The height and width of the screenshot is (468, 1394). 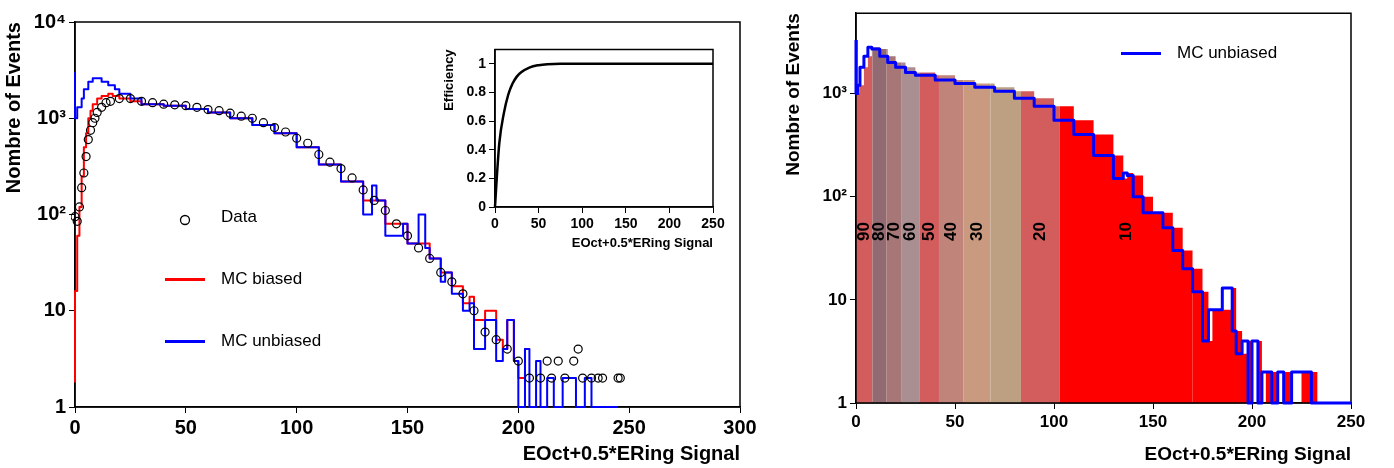 I want to click on band-label: 10, so click(x=1125, y=231).